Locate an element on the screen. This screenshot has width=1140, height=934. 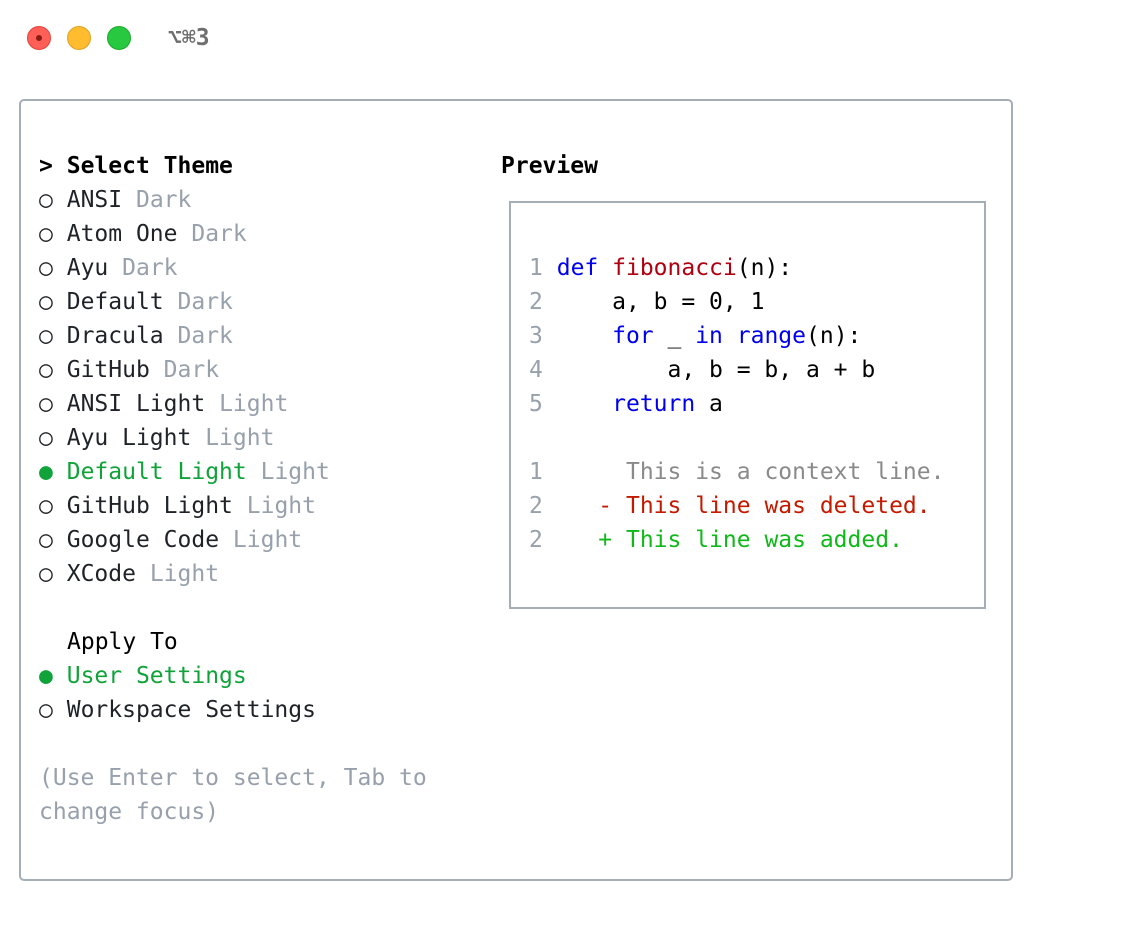
code-token: in is located at coordinates (709, 336).